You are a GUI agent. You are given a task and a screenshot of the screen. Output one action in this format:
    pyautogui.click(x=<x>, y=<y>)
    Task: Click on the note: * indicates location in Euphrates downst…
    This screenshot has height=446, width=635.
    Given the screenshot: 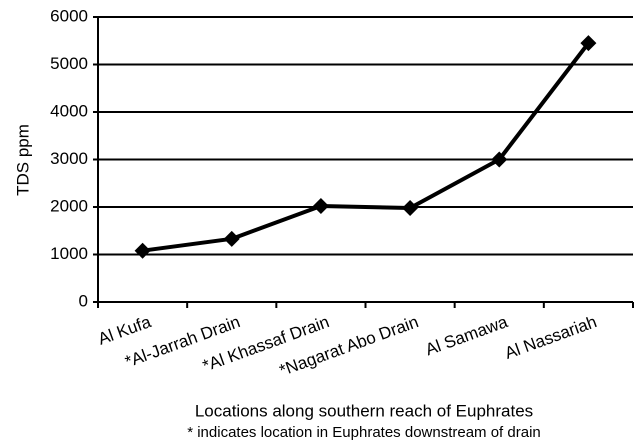 What is the action you would take?
    pyautogui.click(x=364, y=432)
    